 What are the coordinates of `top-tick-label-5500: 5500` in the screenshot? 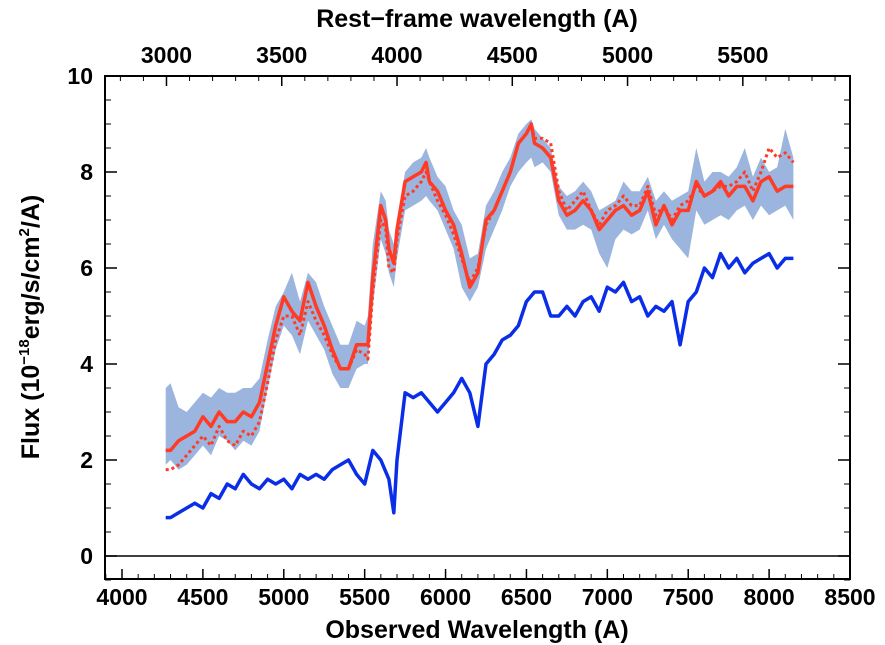 It's located at (742, 55).